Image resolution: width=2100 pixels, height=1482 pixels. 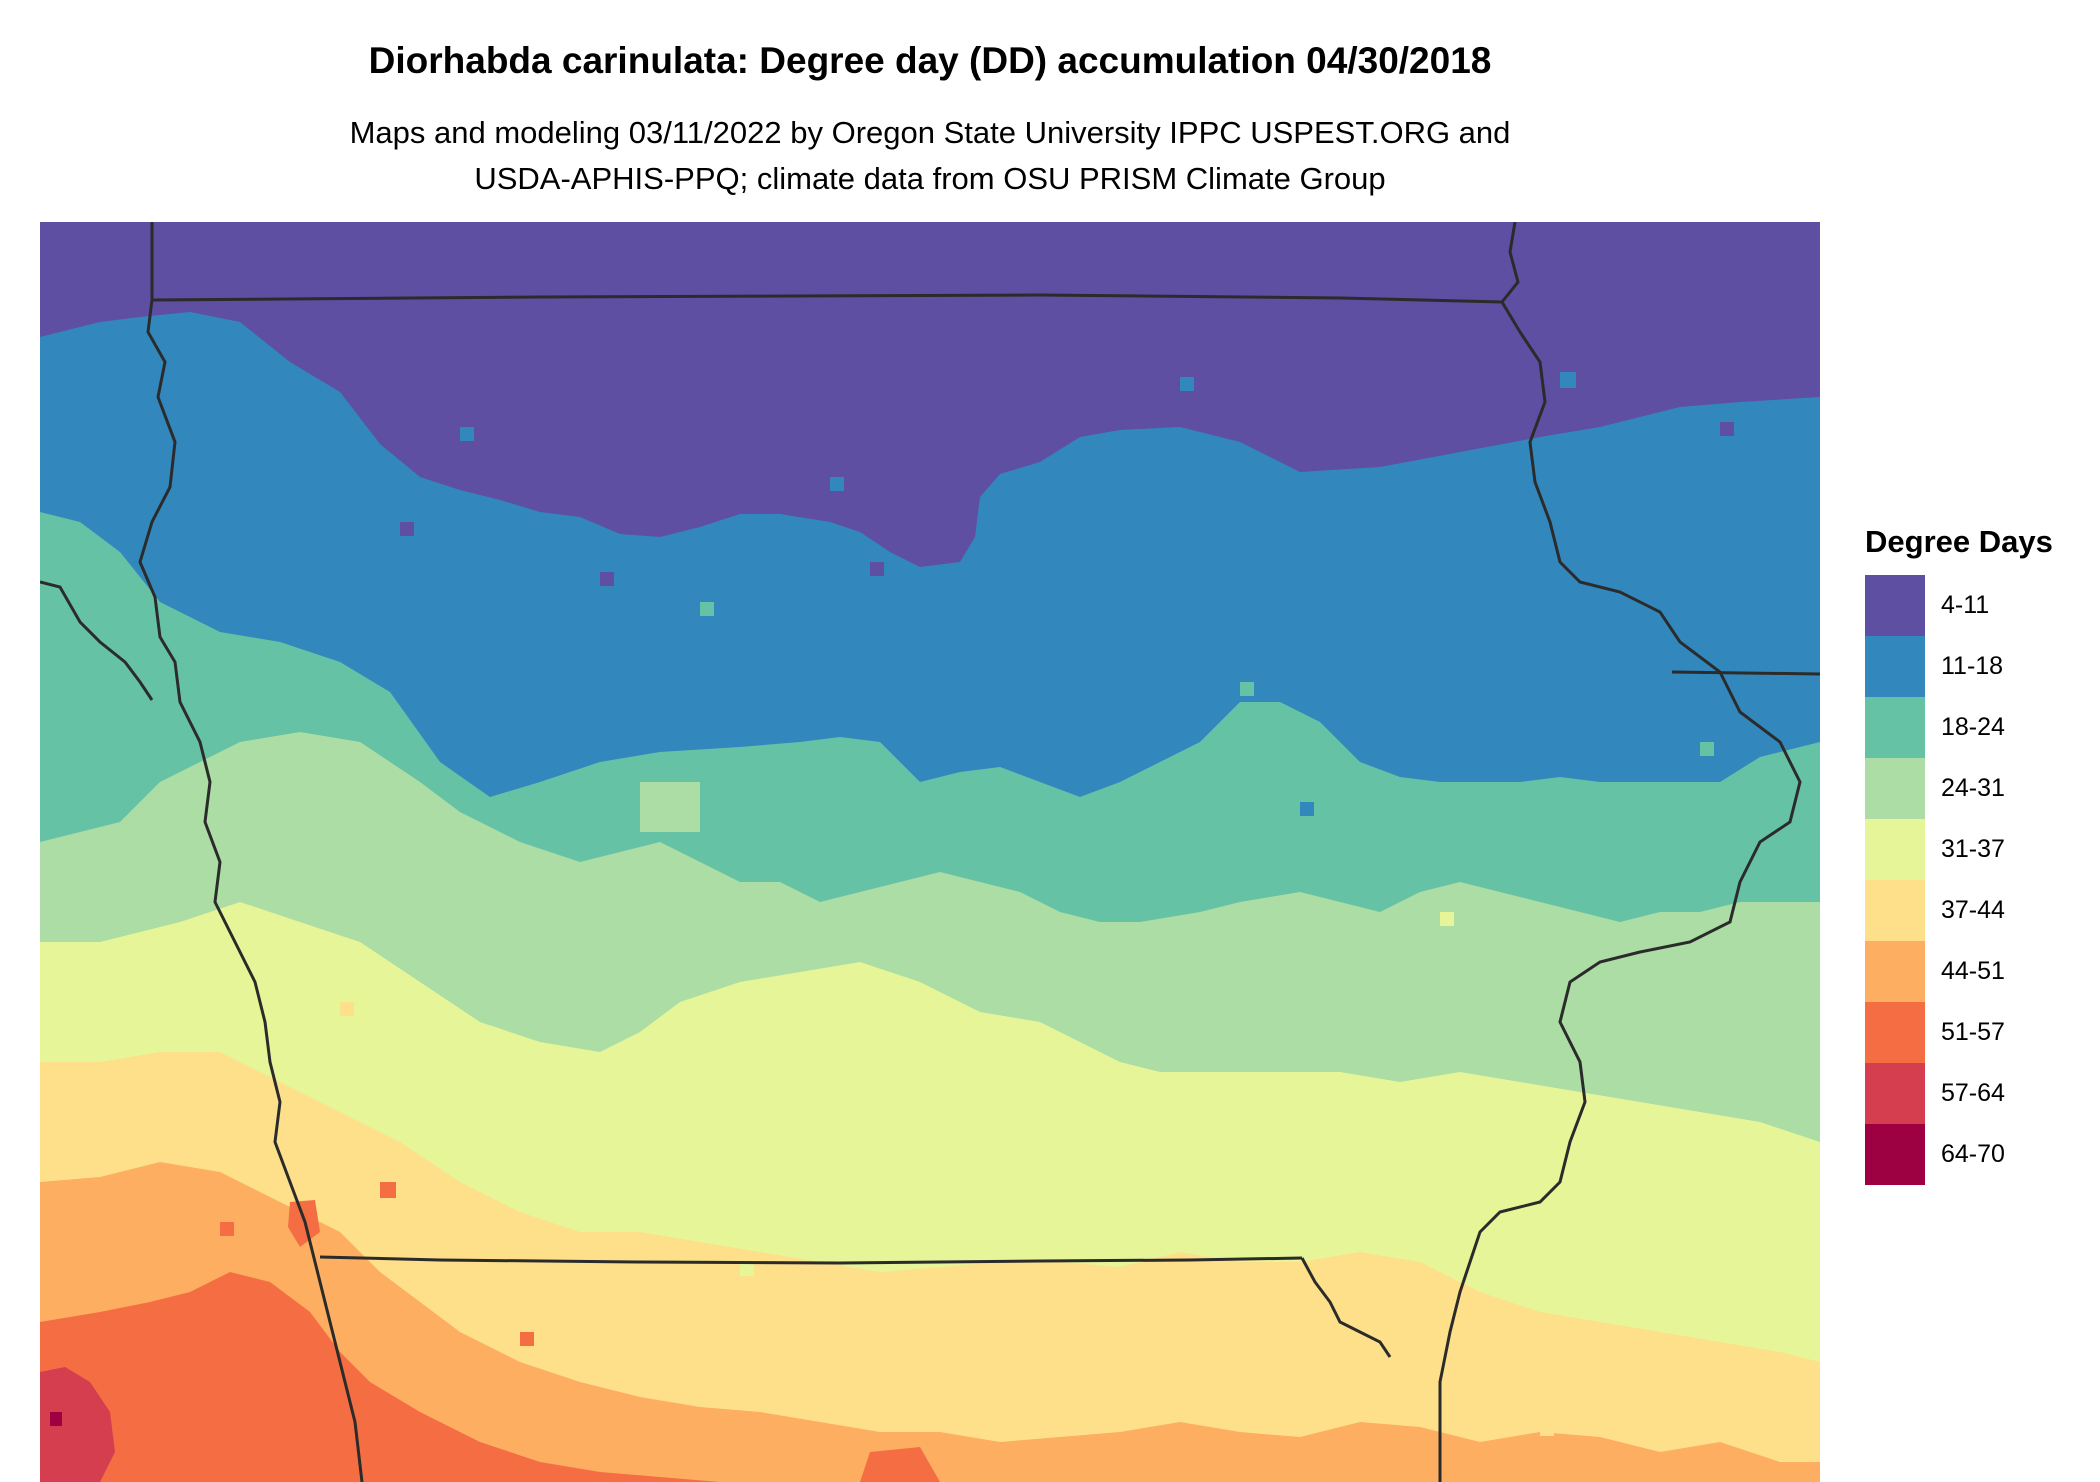 I want to click on boundary-west-river, so click(x=251, y=890).